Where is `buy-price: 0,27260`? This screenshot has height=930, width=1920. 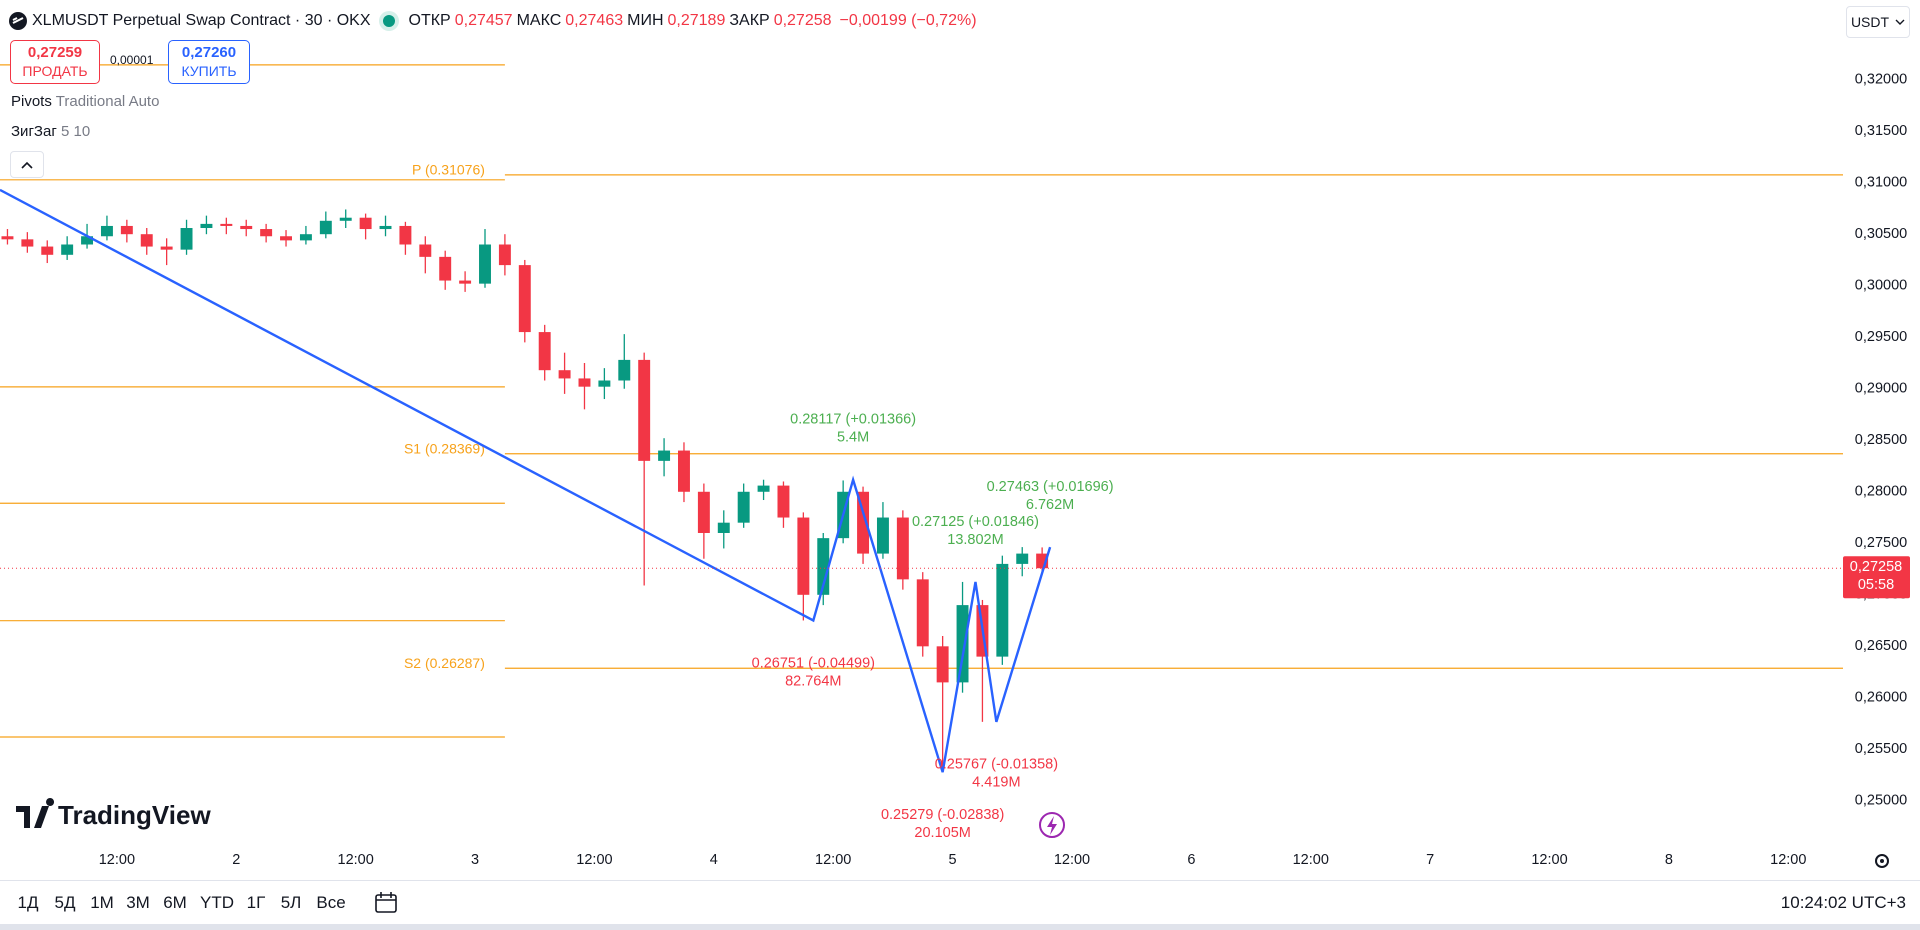 buy-price: 0,27260 is located at coordinates (209, 52).